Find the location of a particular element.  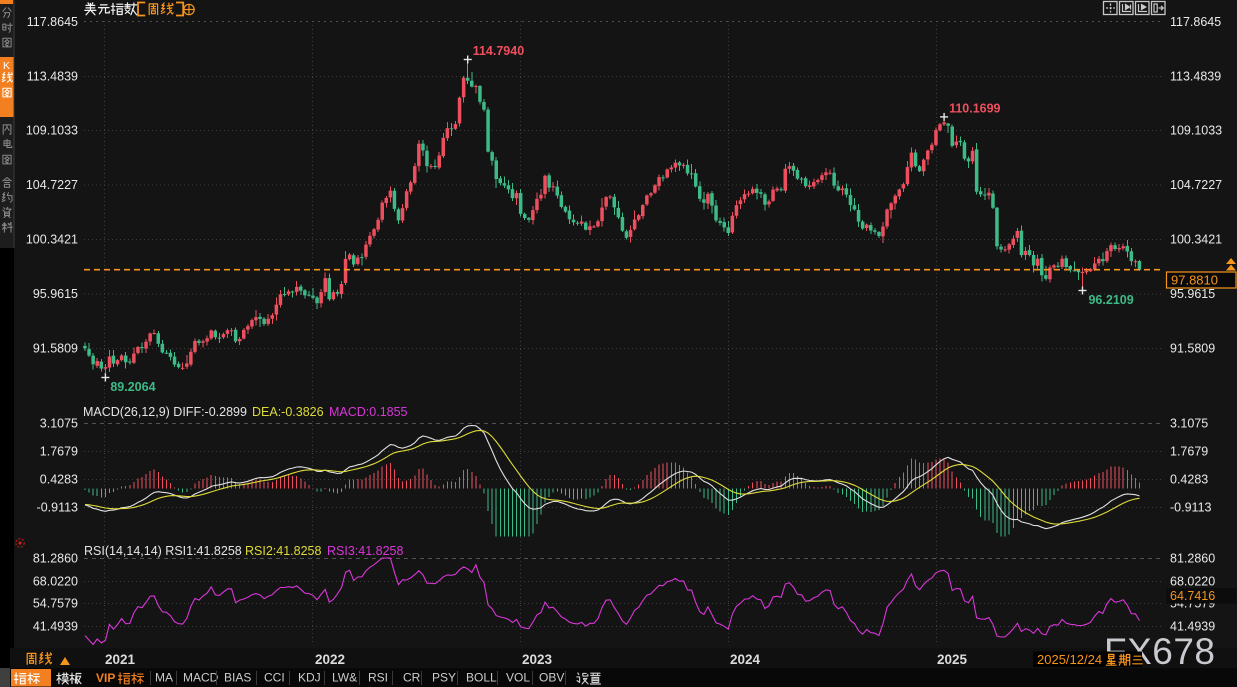

svg-text: 2024 is located at coordinates (745, 659).